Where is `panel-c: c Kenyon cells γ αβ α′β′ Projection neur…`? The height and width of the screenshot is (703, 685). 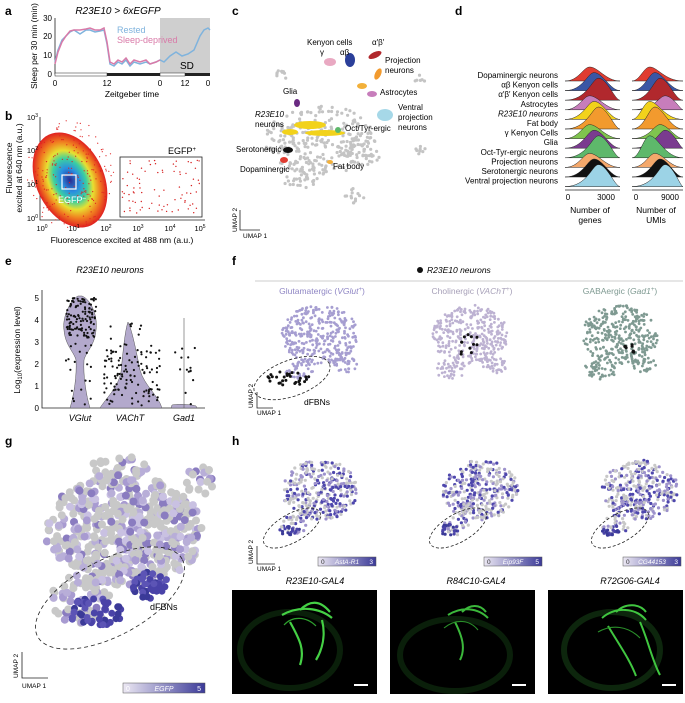 panel-c: c Kenyon cells γ αβ α′β′ Projection neur… is located at coordinates (332, 122).